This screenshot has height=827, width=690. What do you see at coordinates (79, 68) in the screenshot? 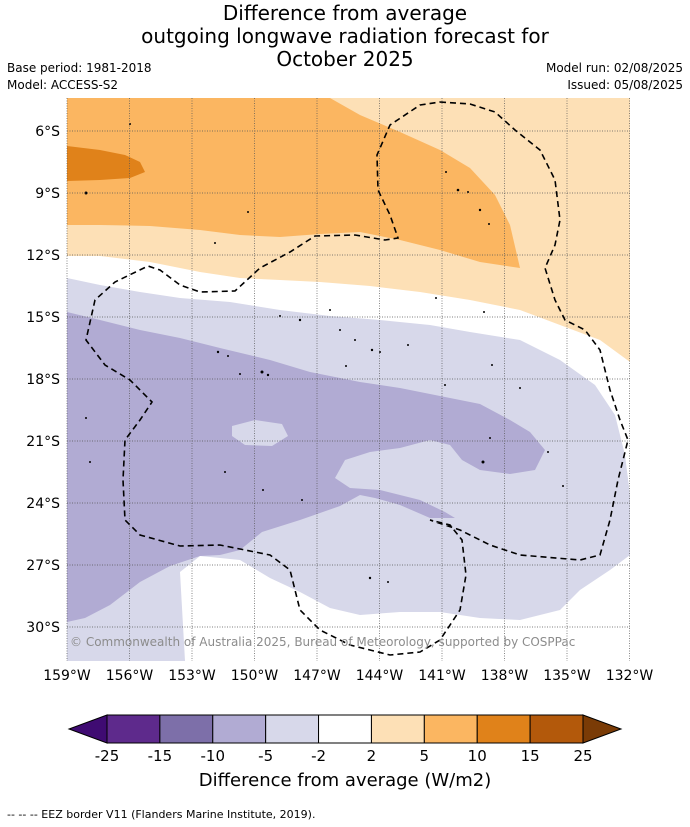
I see `base-period: Base period: 1981-2018` at bounding box center [79, 68].